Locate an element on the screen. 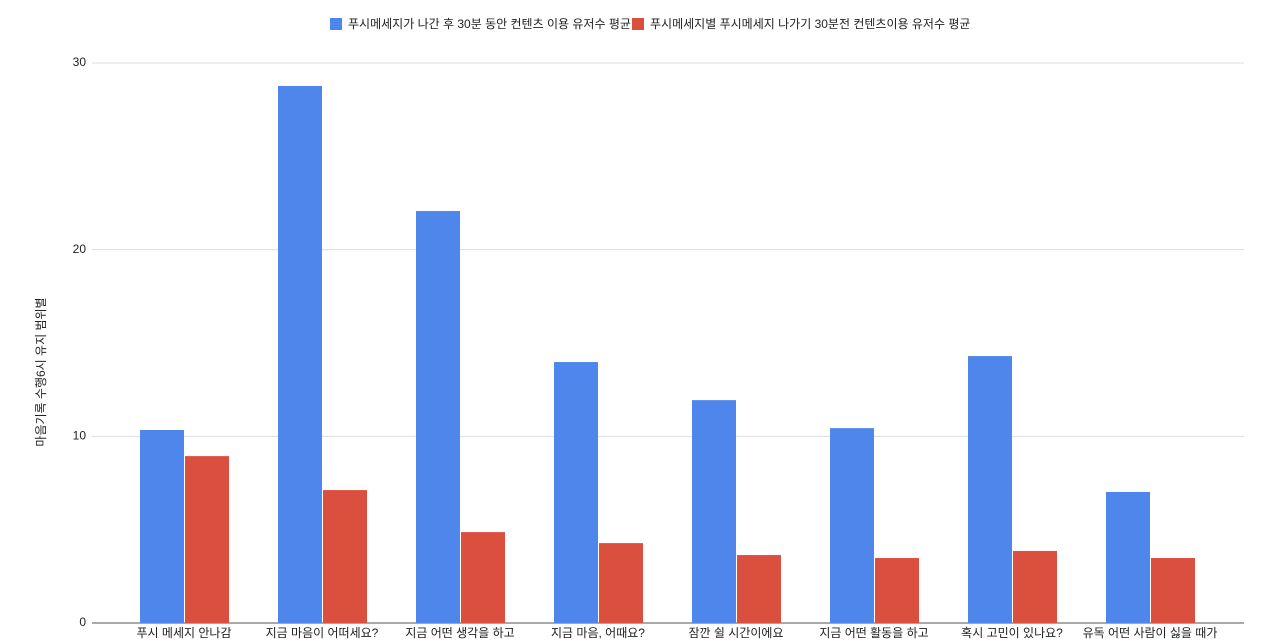 This screenshot has width=1280, height=641. legend-label: 푸시메세지별 푸시메세지 나가기 30분전 컨텐츠이용 유저수 평균 is located at coordinates (810, 24).